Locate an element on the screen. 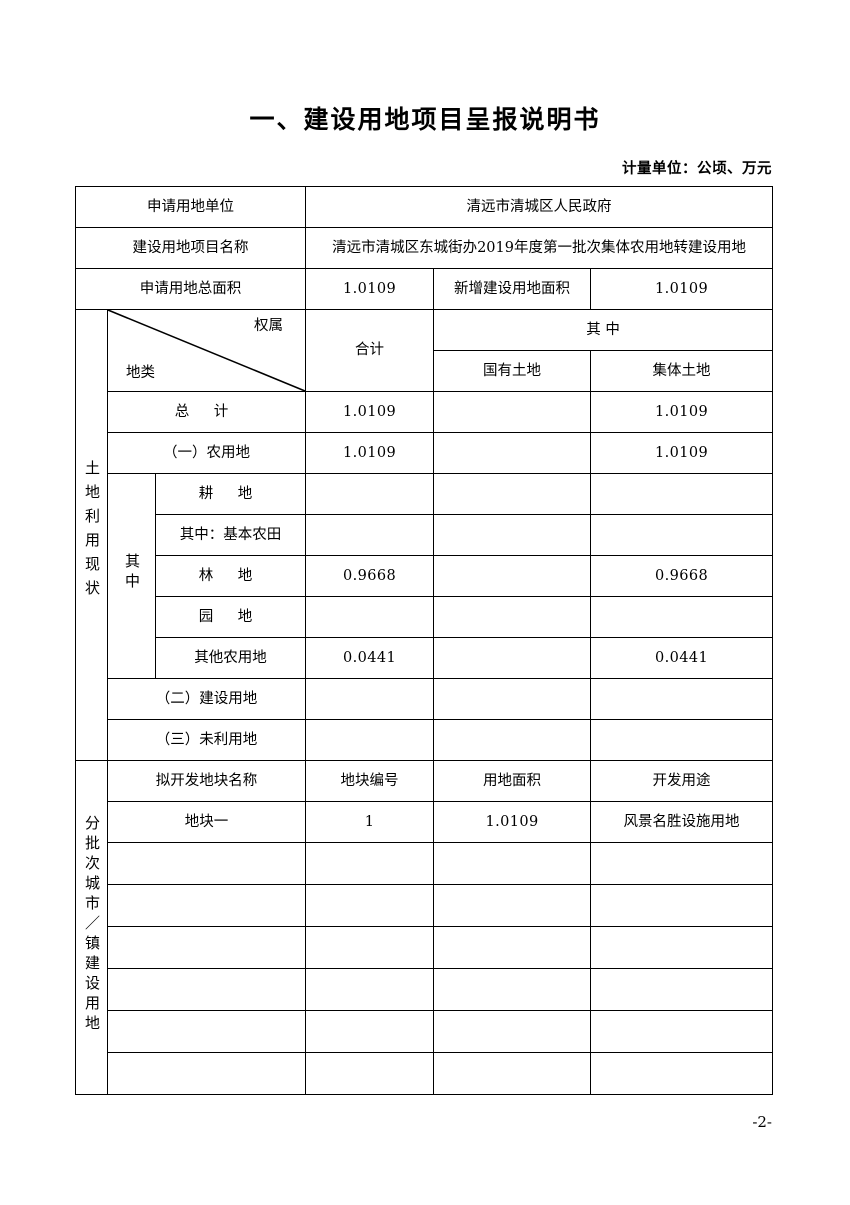 The height and width of the screenshot is (1205, 850). new-construction-area-value: 1.0109 is located at coordinates (682, 289).